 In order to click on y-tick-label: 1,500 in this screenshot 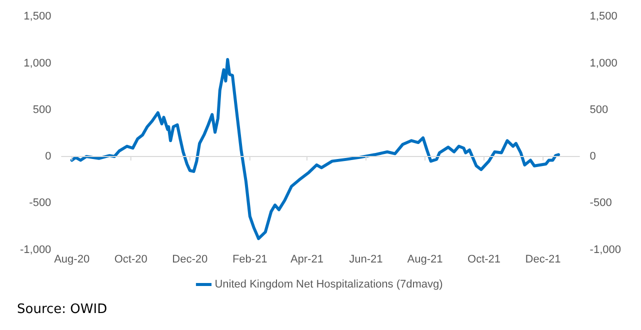, I will do `click(38, 16)`.